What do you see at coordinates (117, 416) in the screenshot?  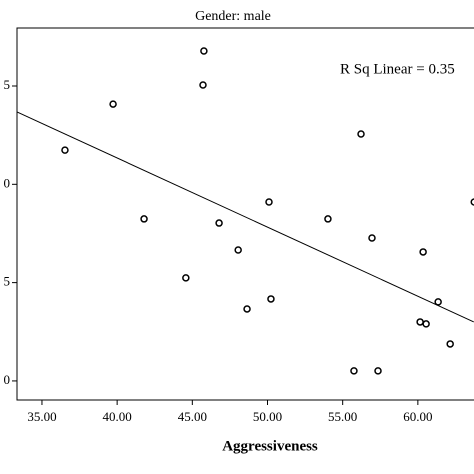 I see `x-tick-label: 40.00` at bounding box center [117, 416].